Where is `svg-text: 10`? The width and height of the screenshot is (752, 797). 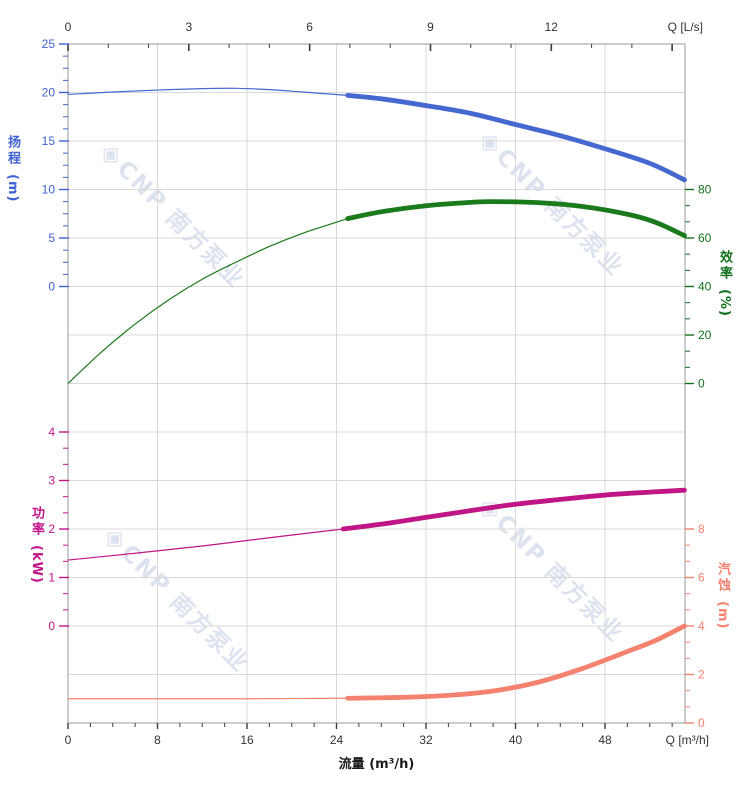
svg-text: 10 is located at coordinates (49, 190).